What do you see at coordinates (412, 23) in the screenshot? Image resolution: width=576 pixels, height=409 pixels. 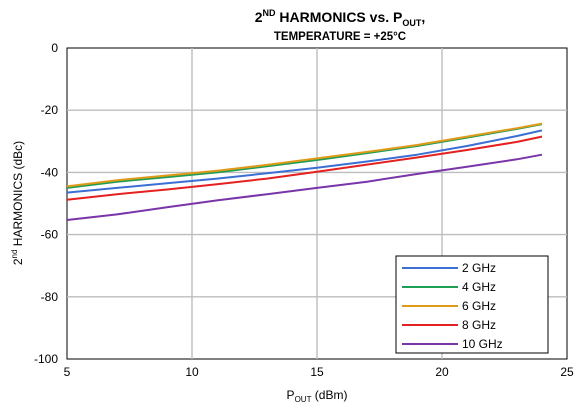 I see `chart-title-sub: OUT` at bounding box center [412, 23].